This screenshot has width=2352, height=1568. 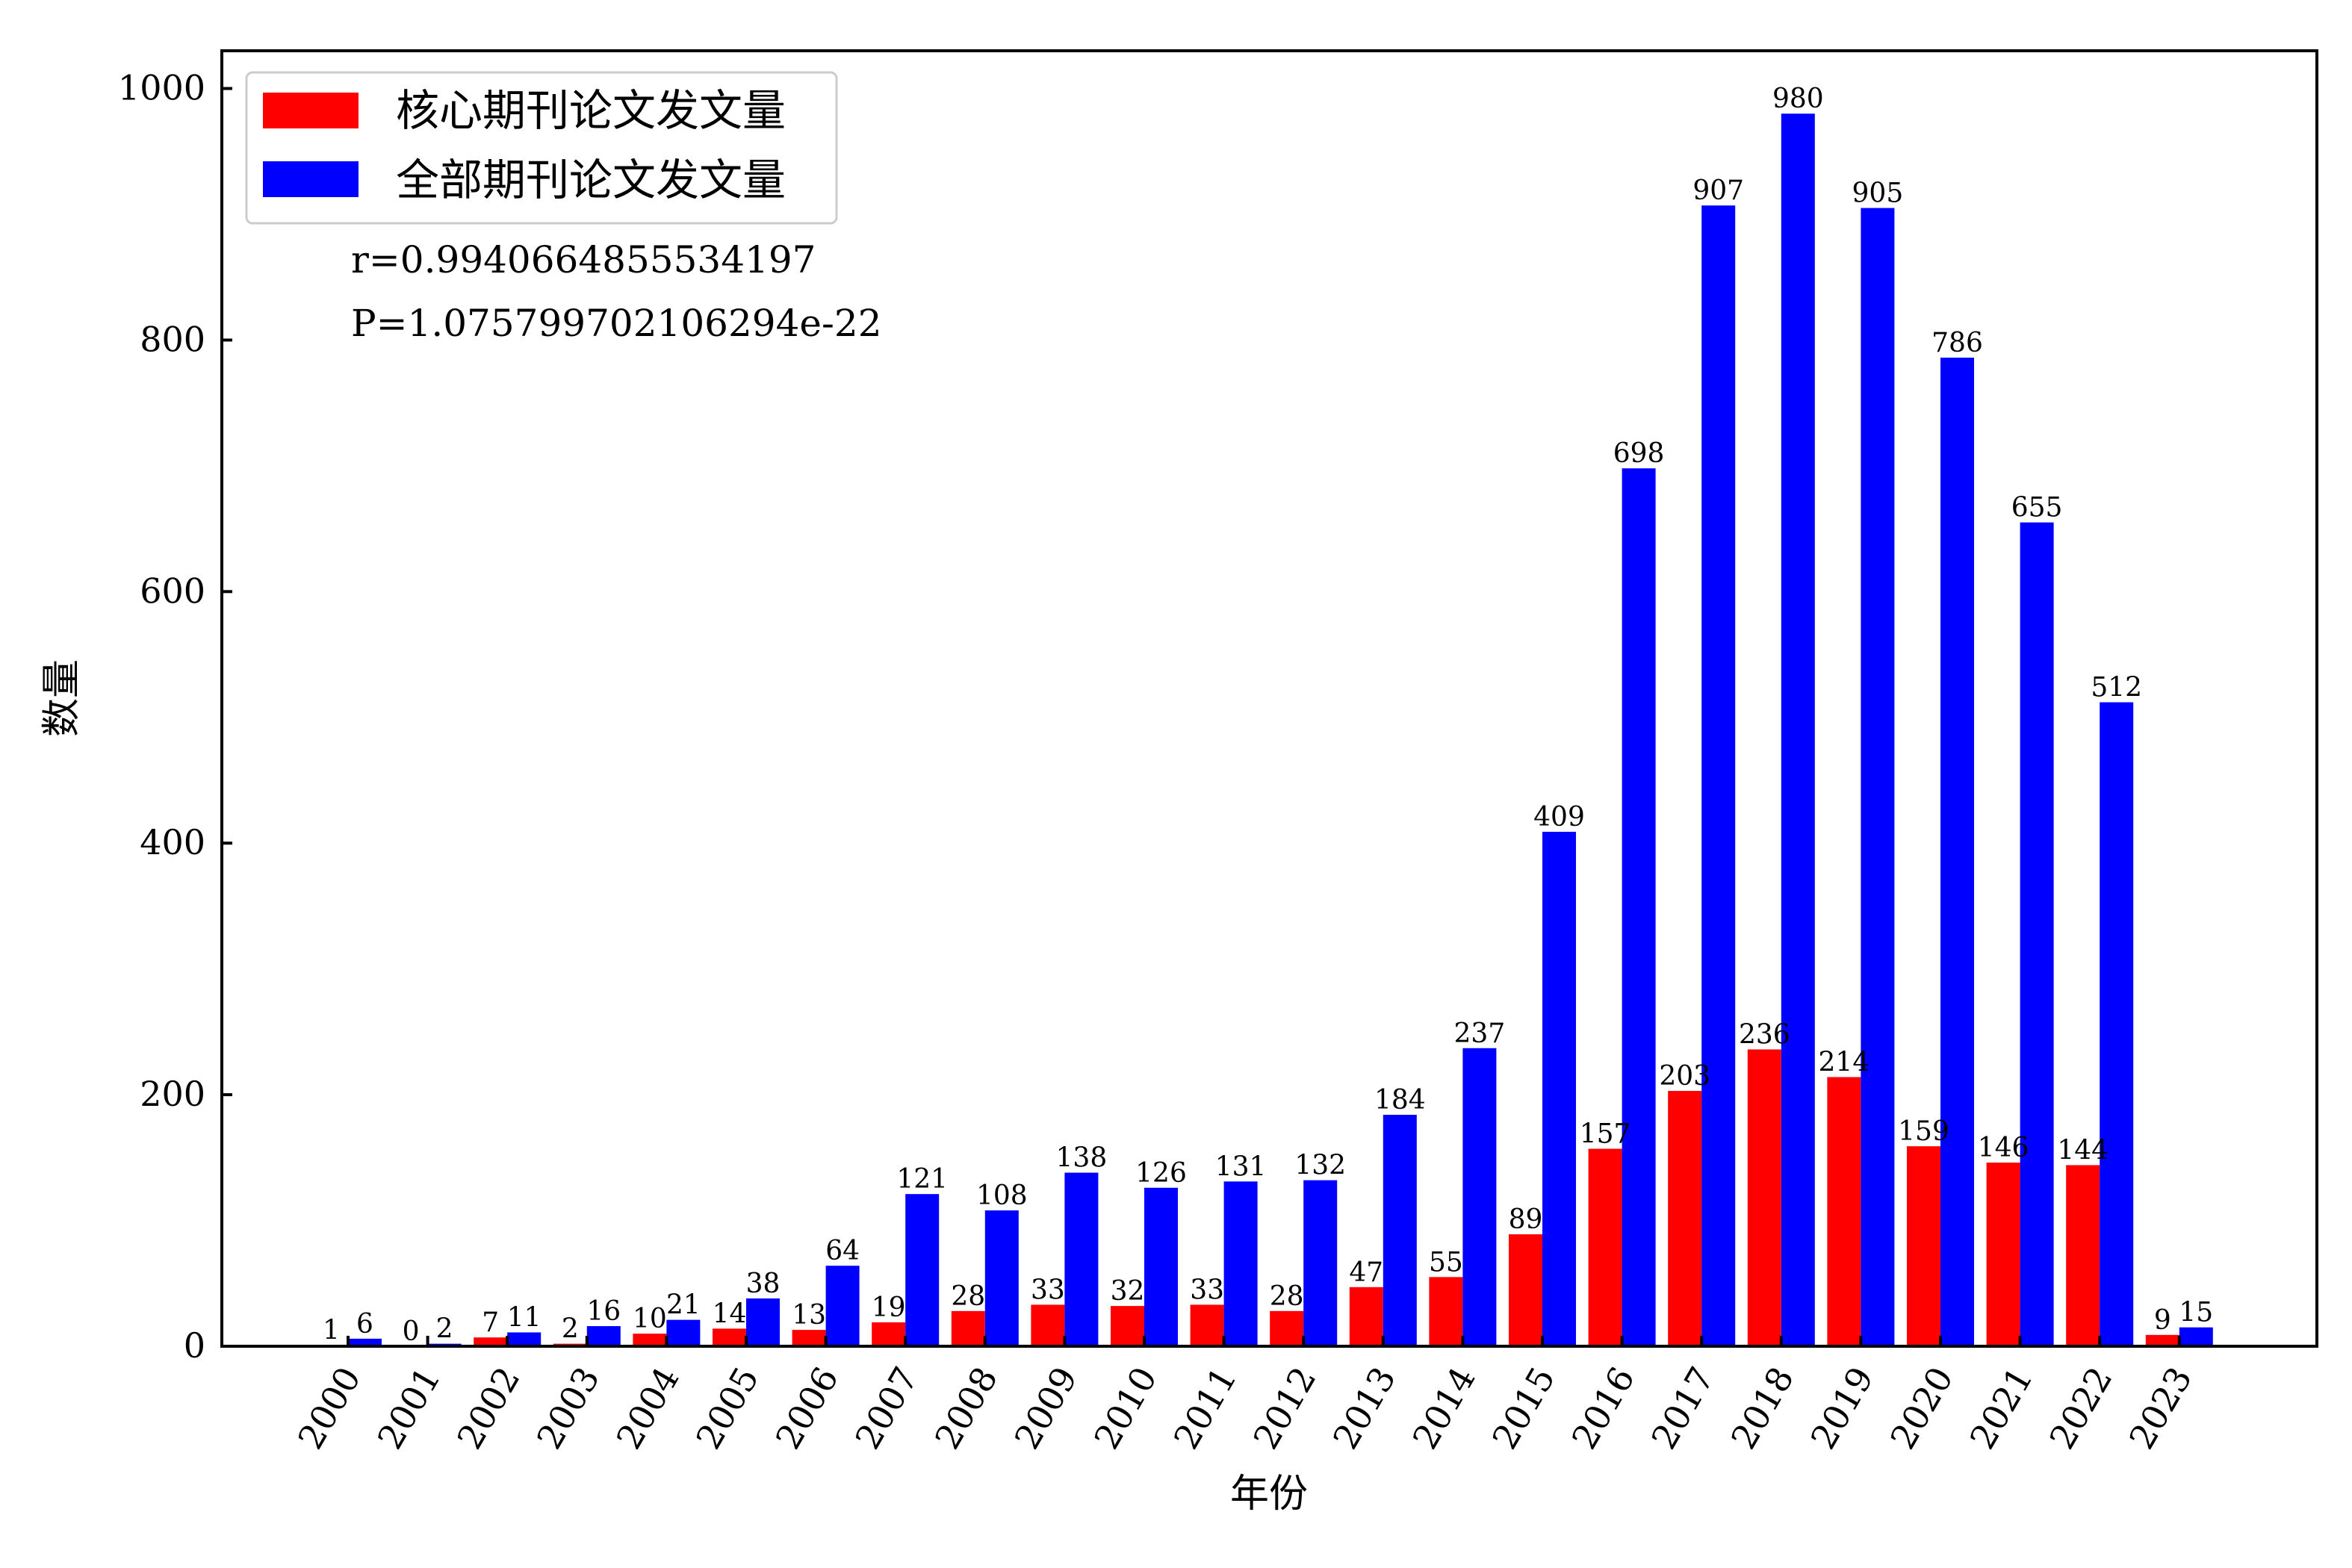 I want to click on bar-label-core-2014: 55, so click(x=1446, y=1262).